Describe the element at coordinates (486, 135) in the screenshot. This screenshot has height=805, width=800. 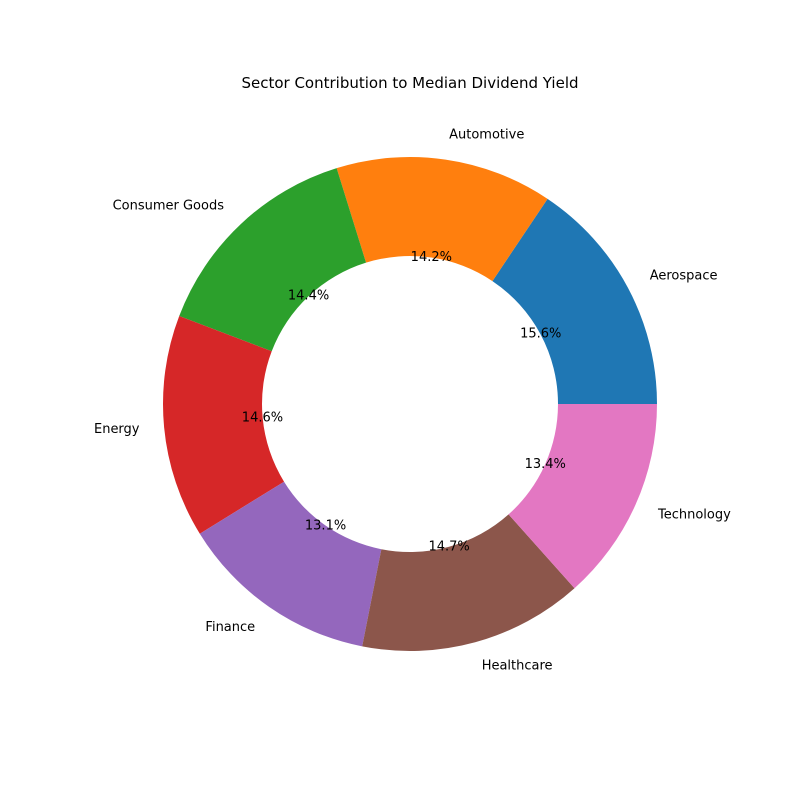
I see `slice-label-automotive: Automotive` at that location.